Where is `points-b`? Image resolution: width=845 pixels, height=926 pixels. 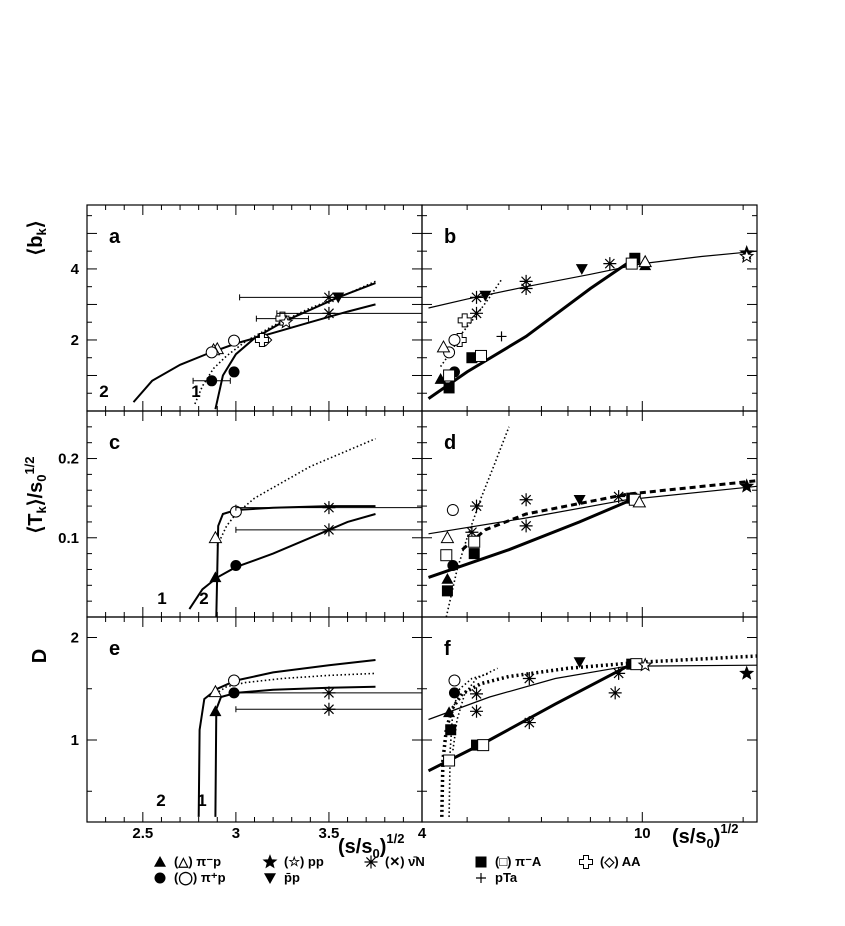 points-b is located at coordinates (594, 319).